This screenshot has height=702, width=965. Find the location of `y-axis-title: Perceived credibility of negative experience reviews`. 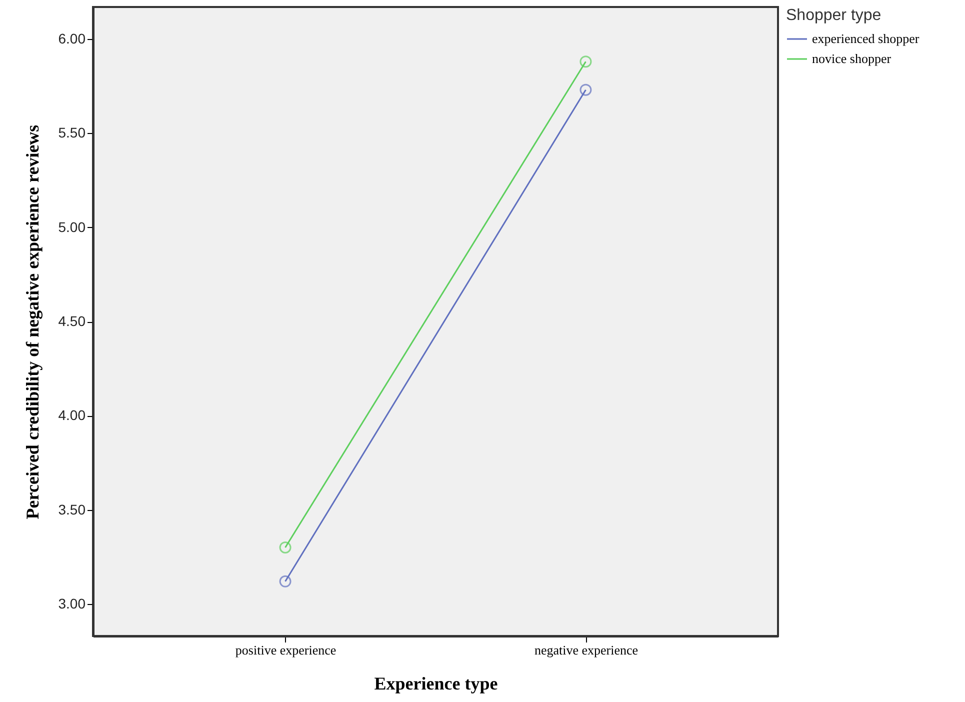

y-axis-title: Perceived credibility of negative experience reviews is located at coordinates (32, 322).